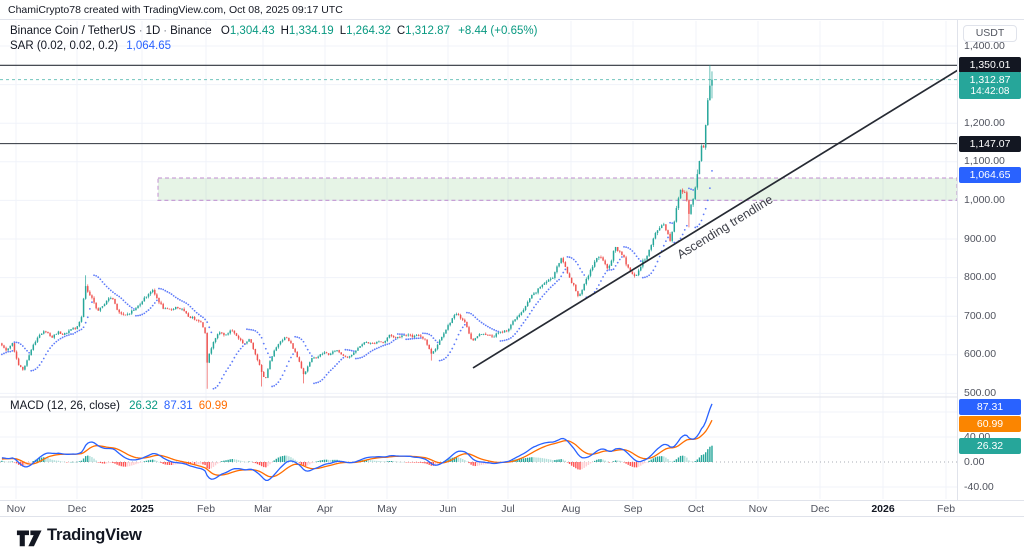 The height and width of the screenshot is (555, 1024). What do you see at coordinates (696, 509) in the screenshot?
I see `time-tick-label: Oct` at bounding box center [696, 509].